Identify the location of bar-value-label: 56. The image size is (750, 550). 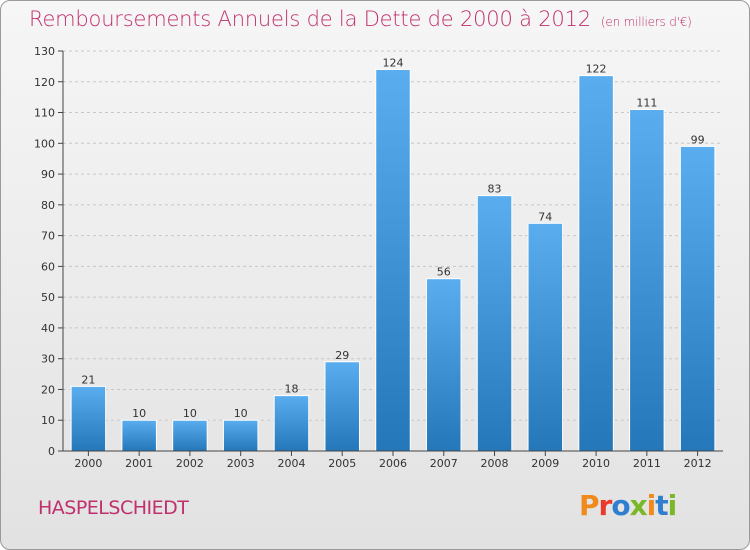
(444, 272).